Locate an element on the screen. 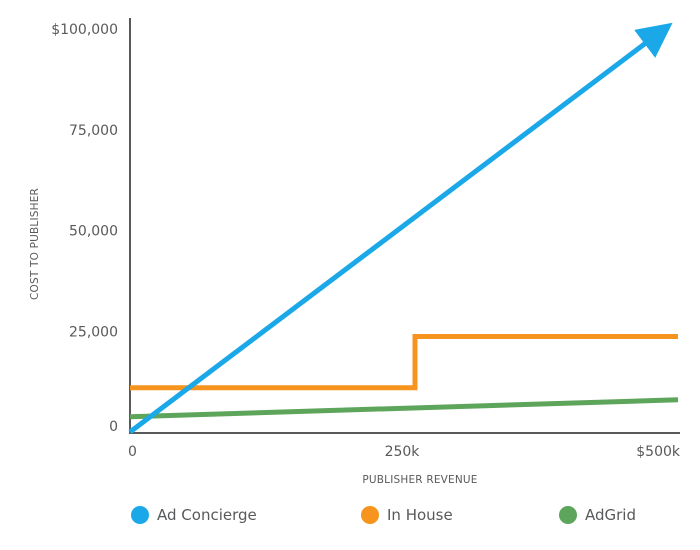  x-axis-title: PUBLISHER REVENUE is located at coordinates (419, 480).